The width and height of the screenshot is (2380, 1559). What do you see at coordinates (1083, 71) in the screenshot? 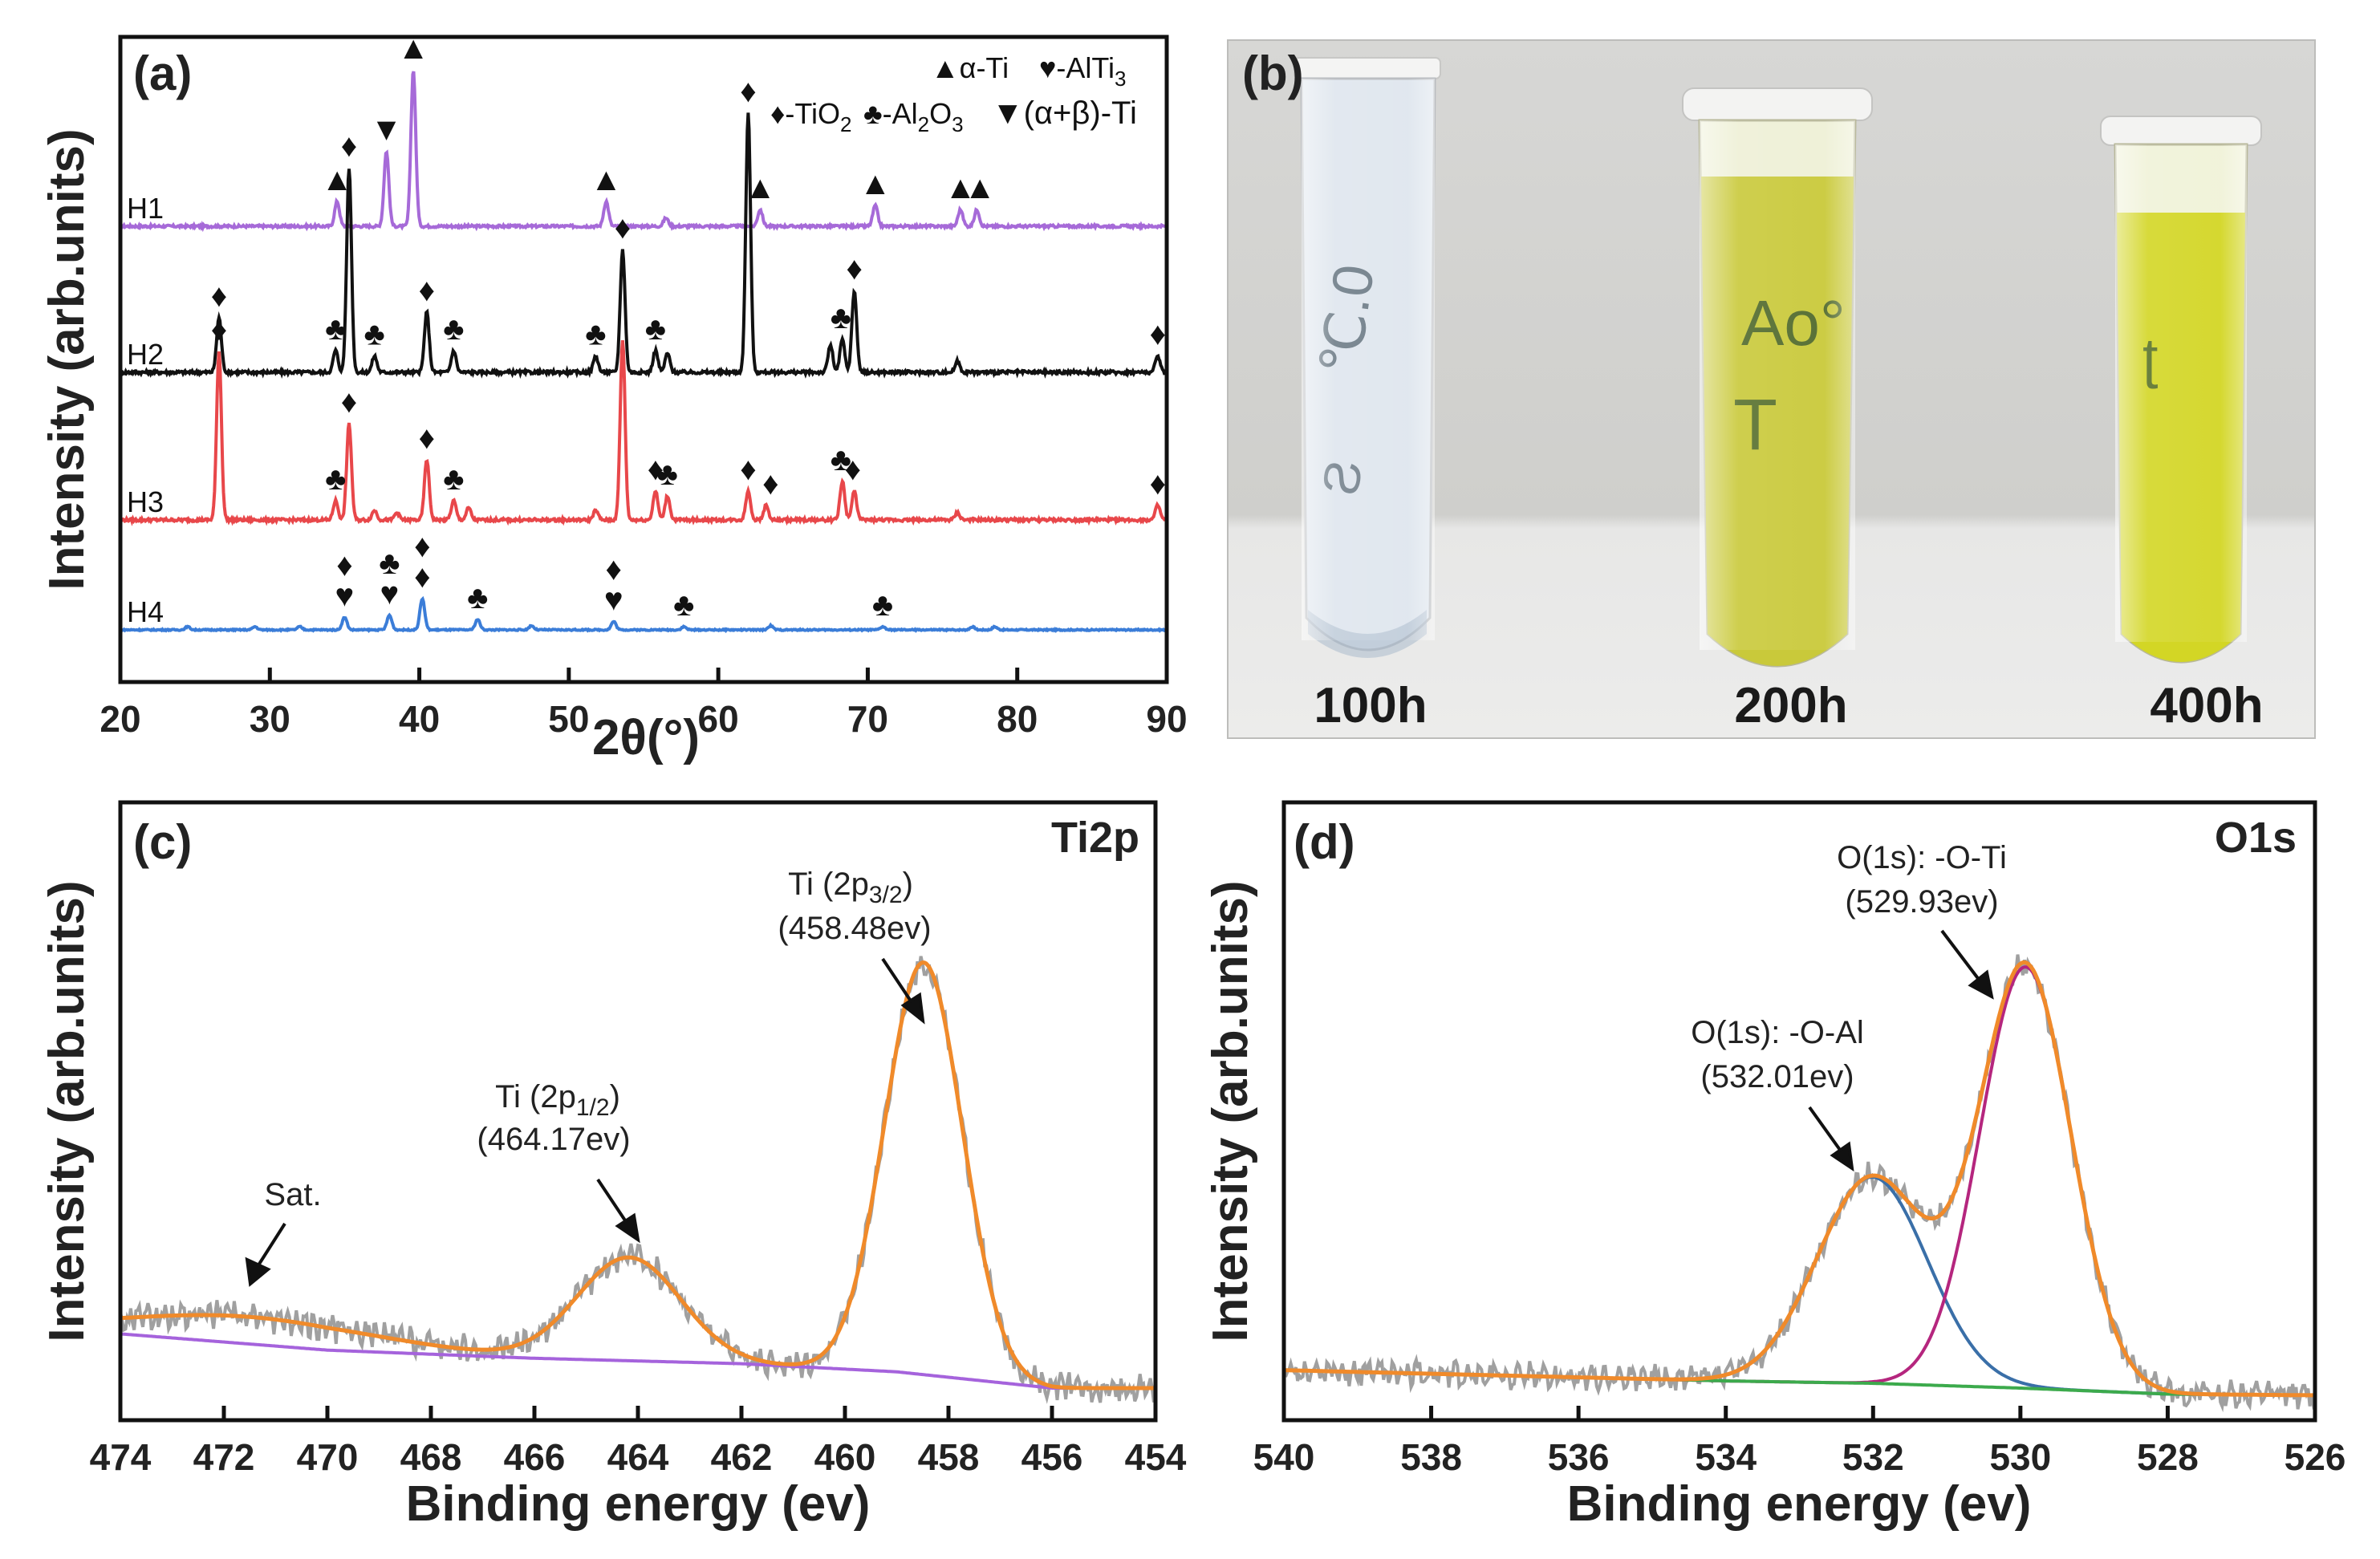
I see `legend-alti3: ♥-AlTi3` at bounding box center [1083, 71].